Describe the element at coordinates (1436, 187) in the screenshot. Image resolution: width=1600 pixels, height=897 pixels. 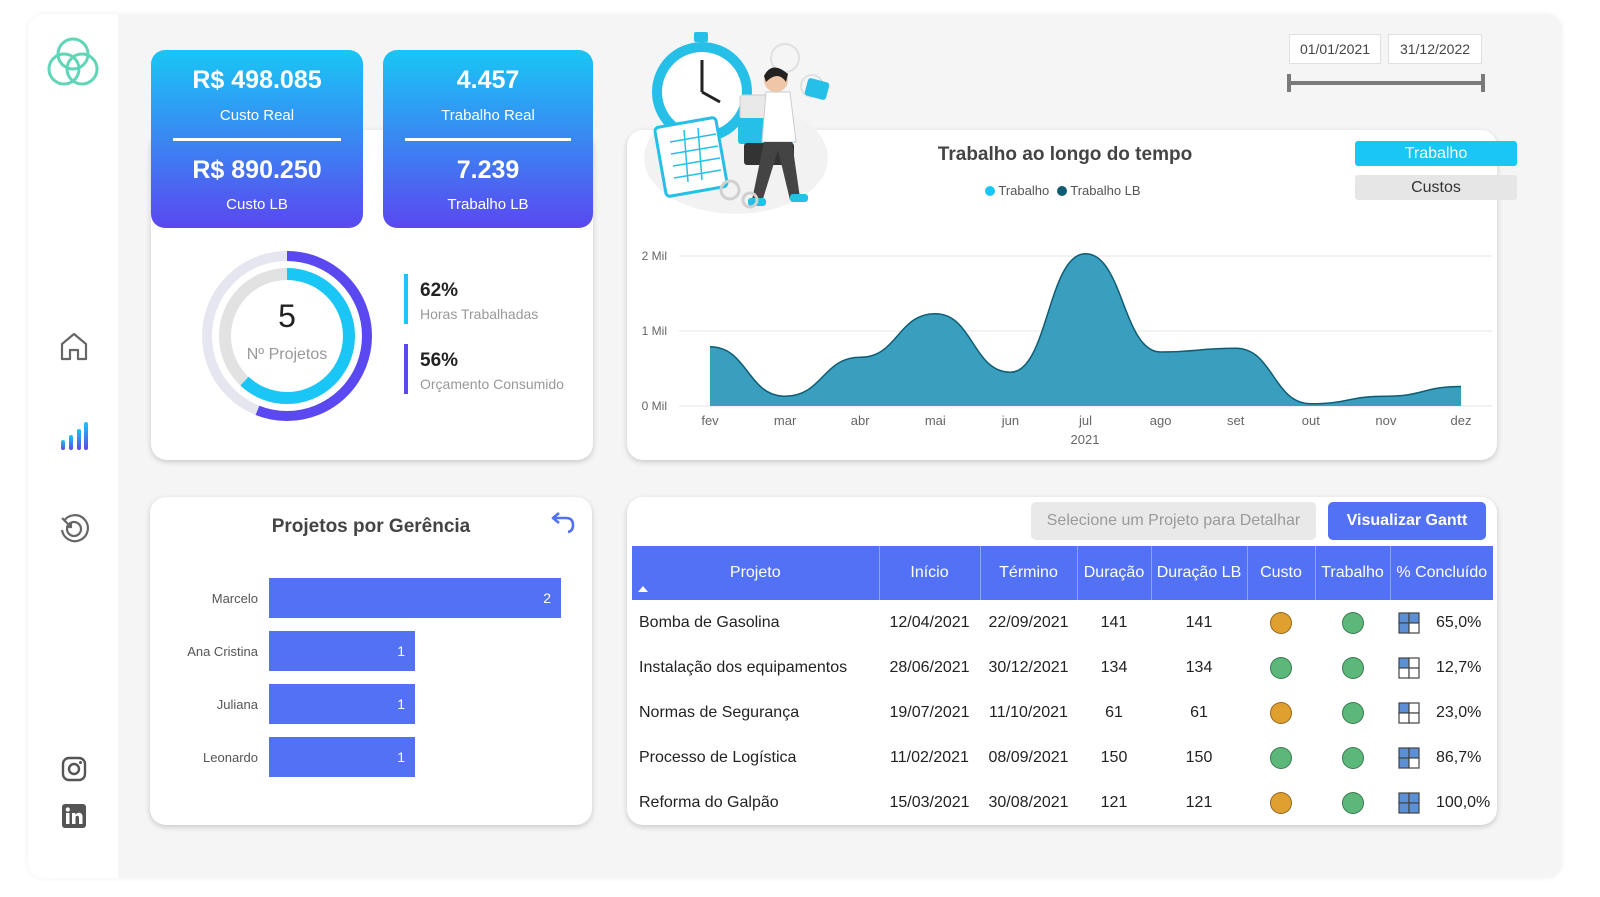
I see `toggle-custos-button: Custos` at that location.